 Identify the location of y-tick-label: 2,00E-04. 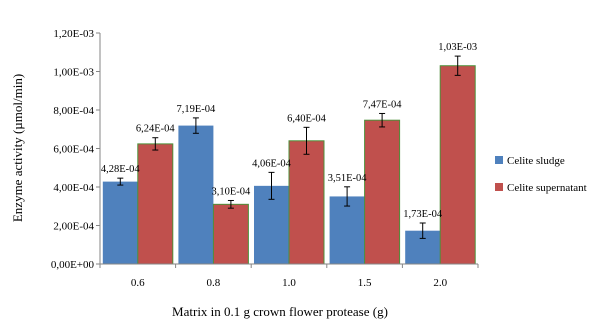
(73, 227).